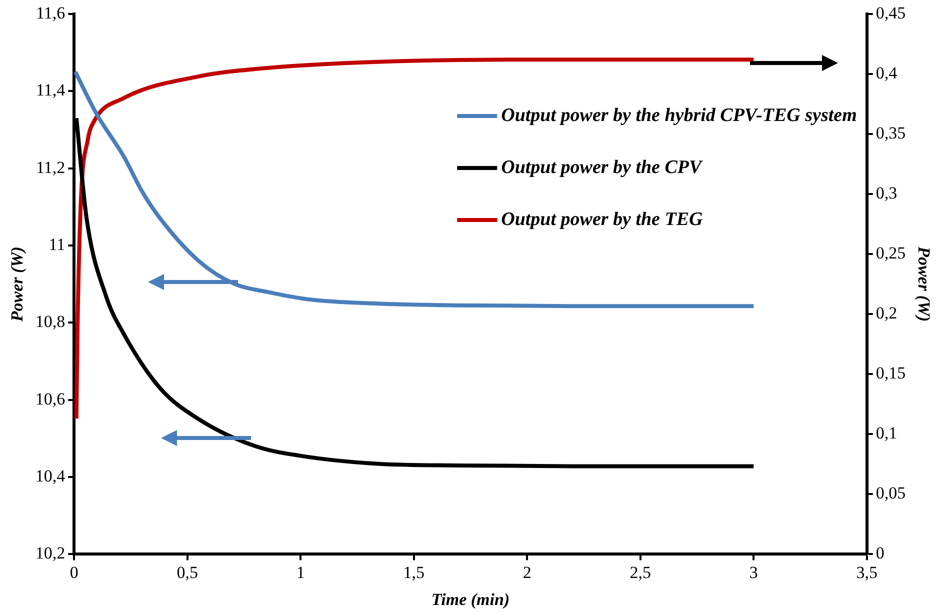 This screenshot has width=943, height=615. What do you see at coordinates (924, 284) in the screenshot?
I see `y2-axis-title: Power (W)` at bounding box center [924, 284].